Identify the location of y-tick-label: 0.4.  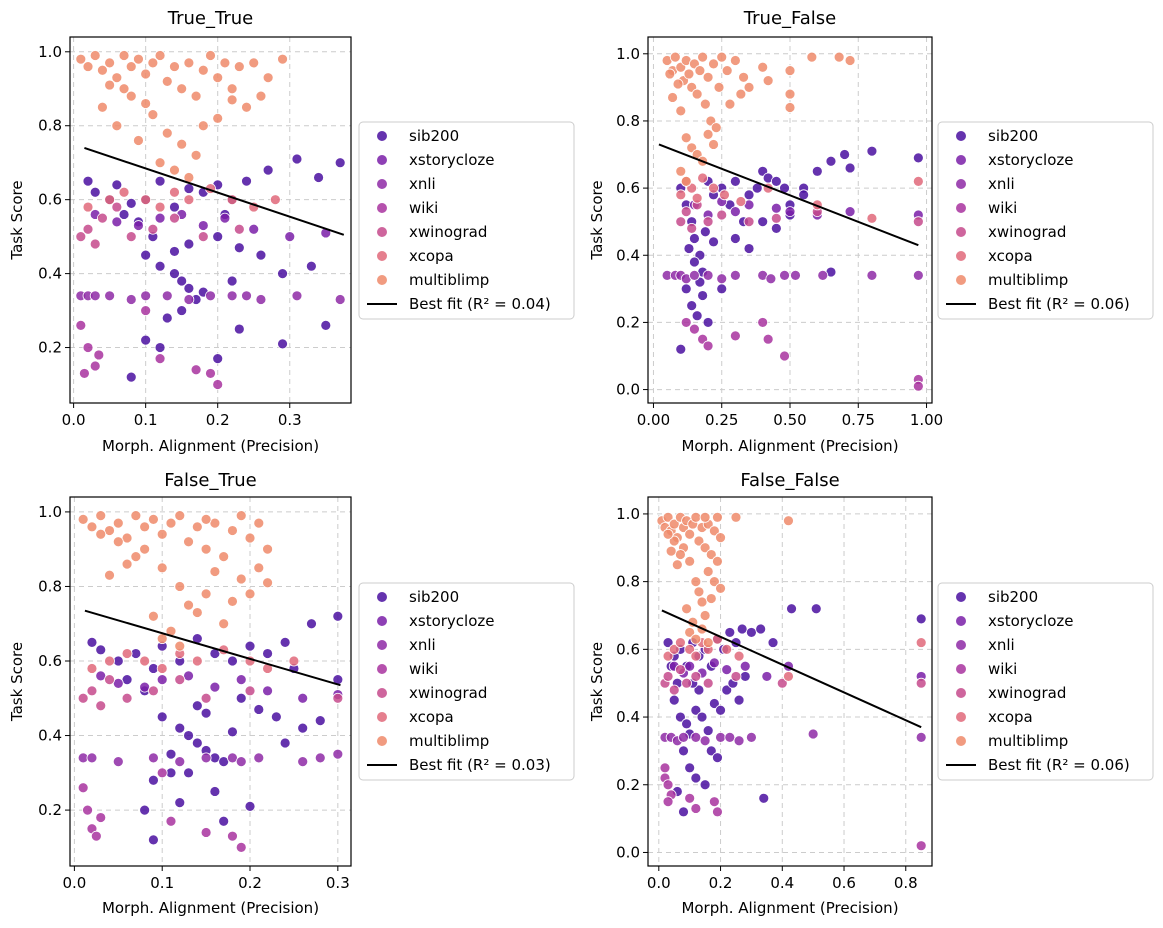
(628, 255).